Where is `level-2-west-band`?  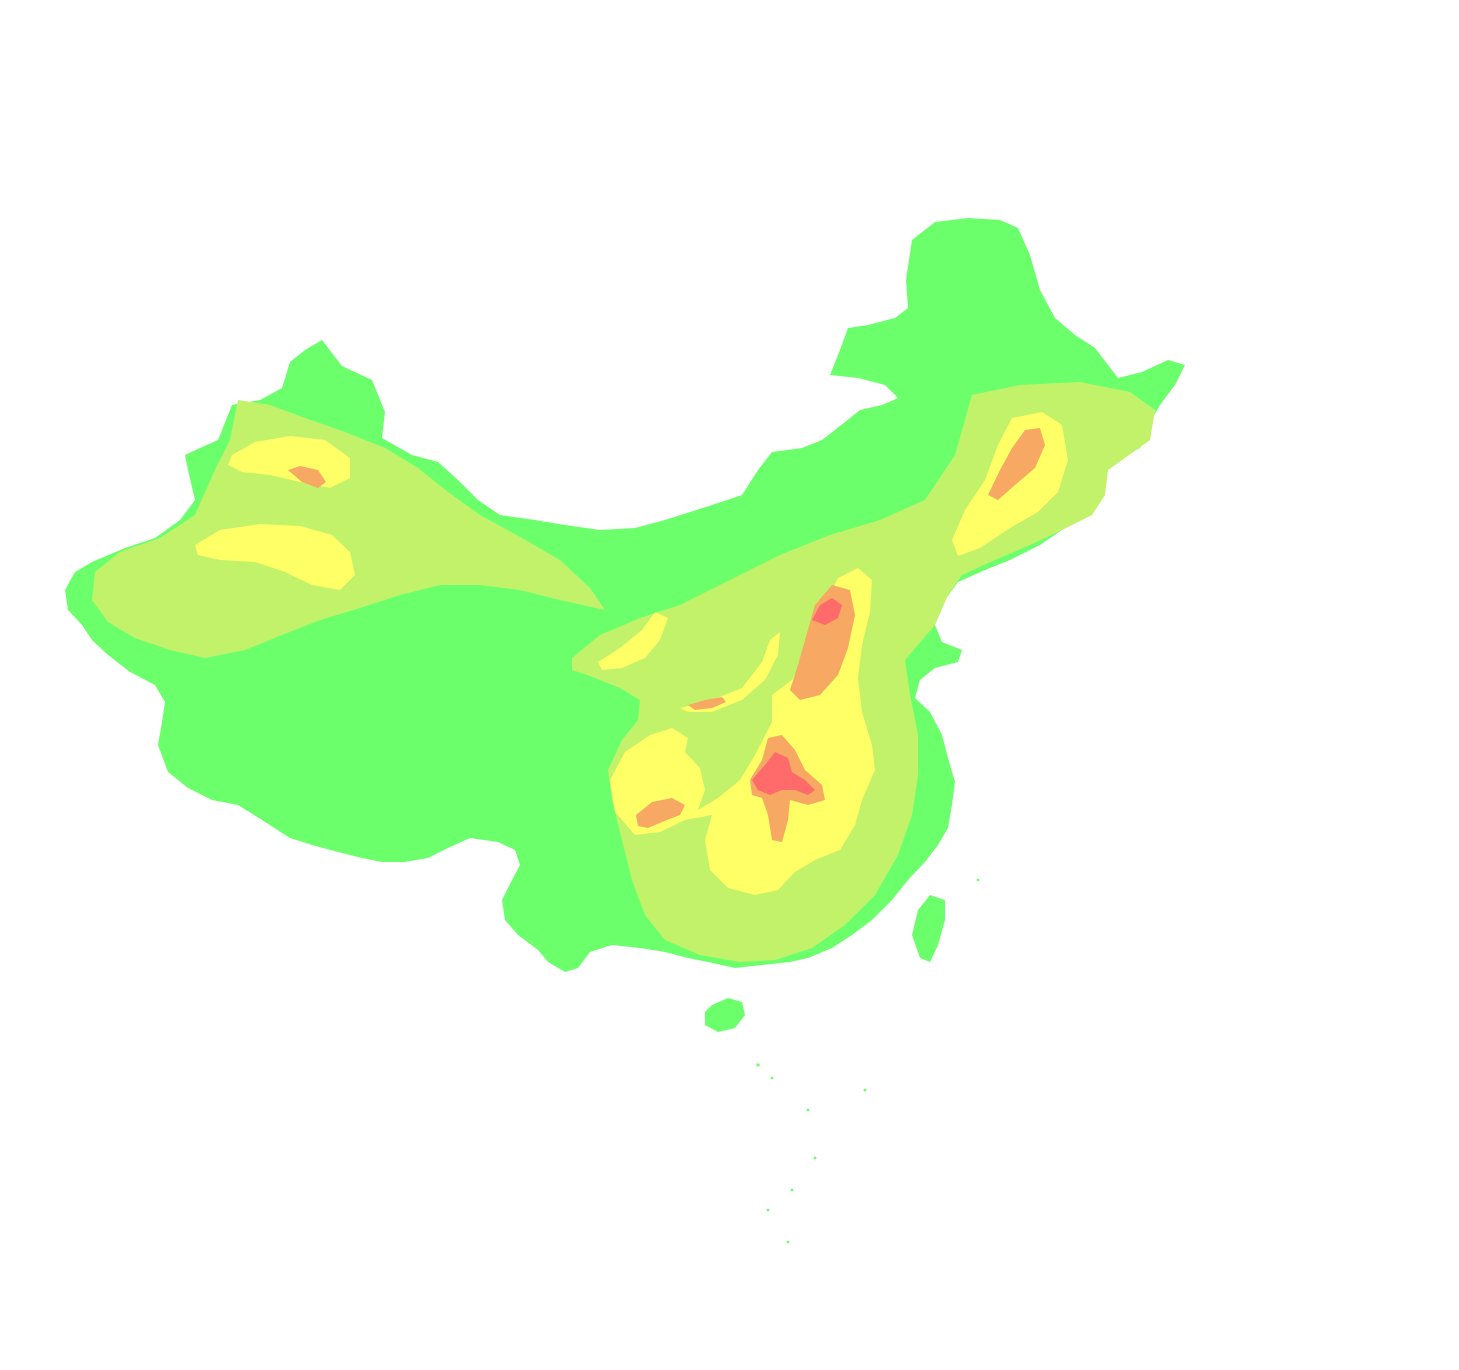
level-2-west-band is located at coordinates (348, 529).